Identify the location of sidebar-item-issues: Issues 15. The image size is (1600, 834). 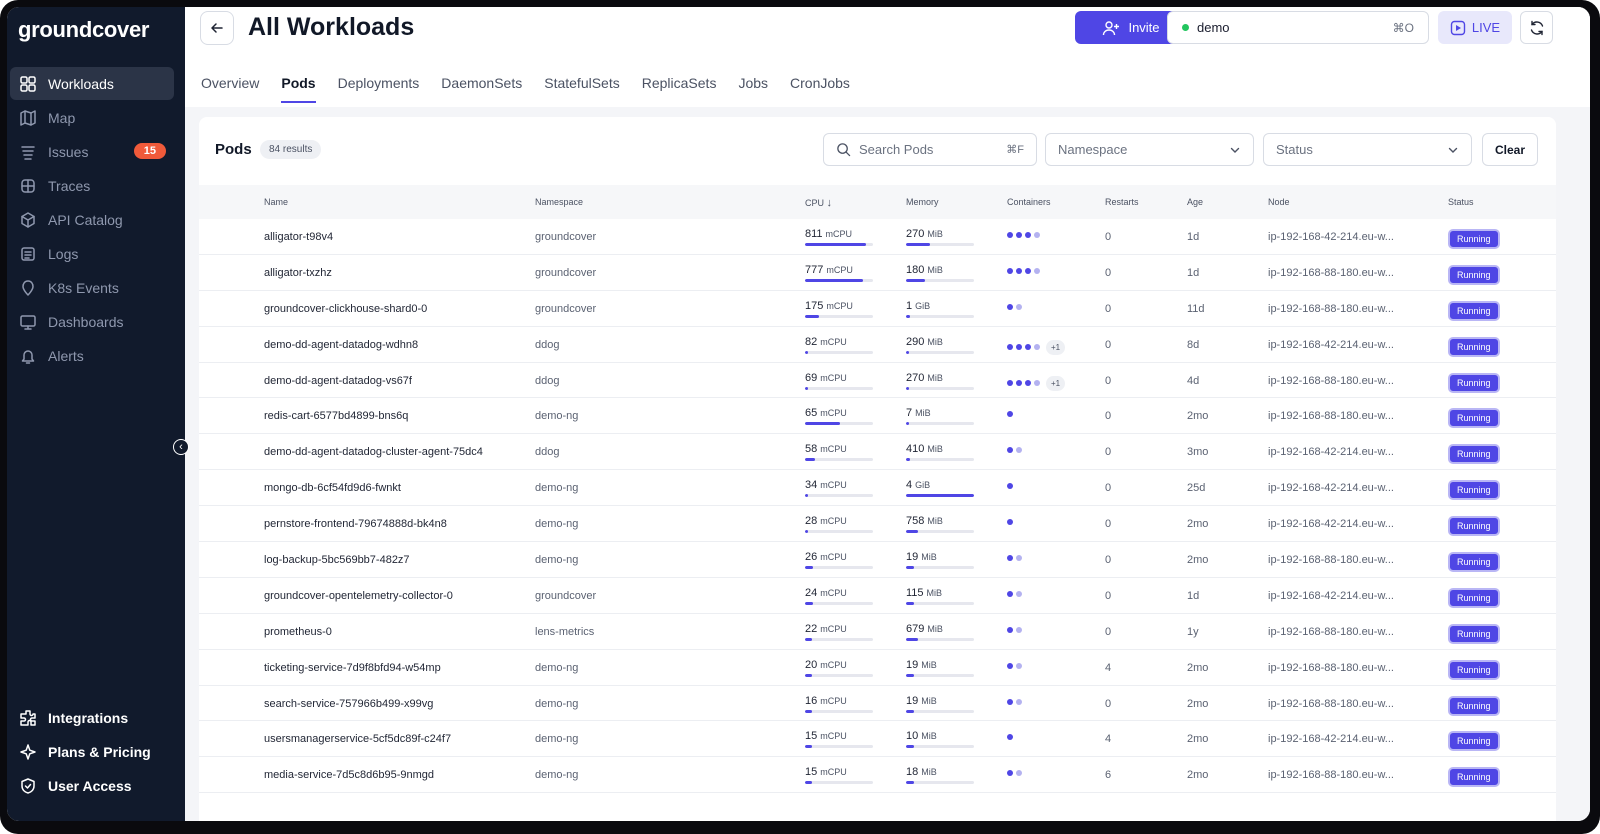
(92, 151).